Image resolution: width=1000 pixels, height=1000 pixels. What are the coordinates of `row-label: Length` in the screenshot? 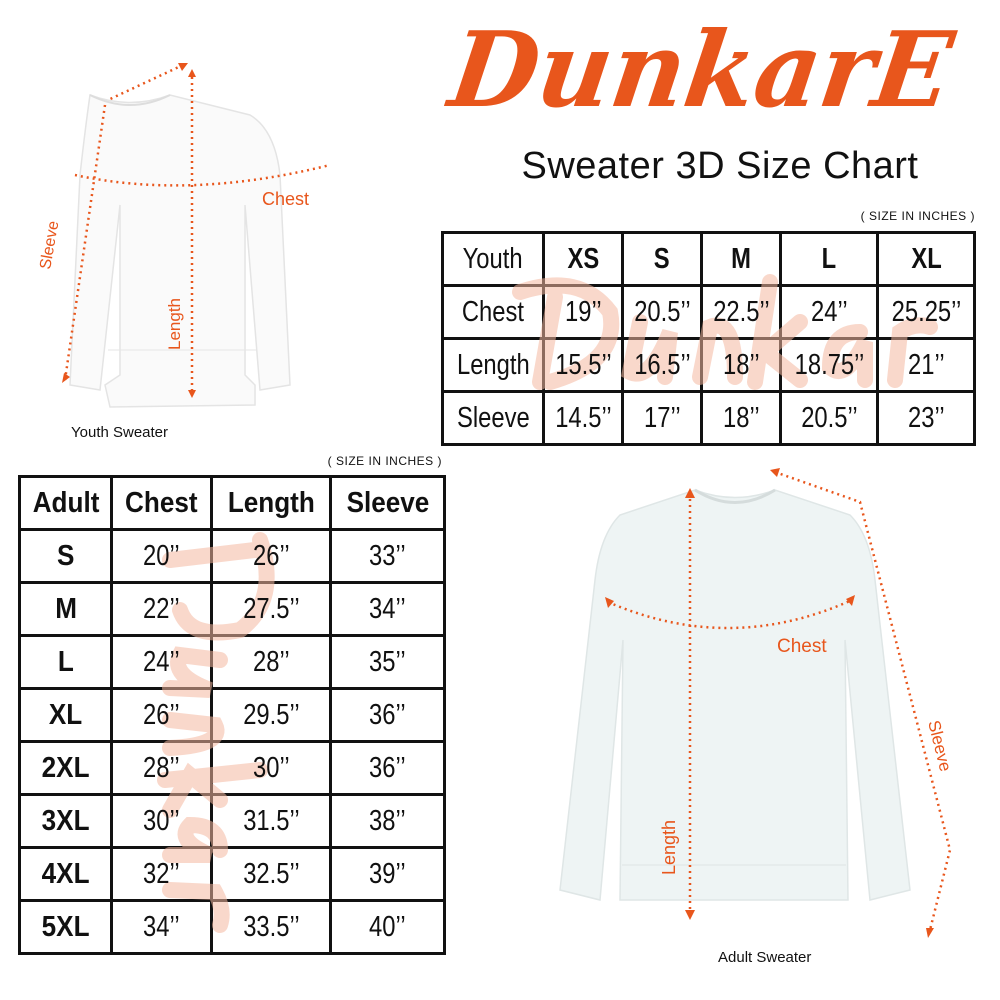 It's located at (493, 365).